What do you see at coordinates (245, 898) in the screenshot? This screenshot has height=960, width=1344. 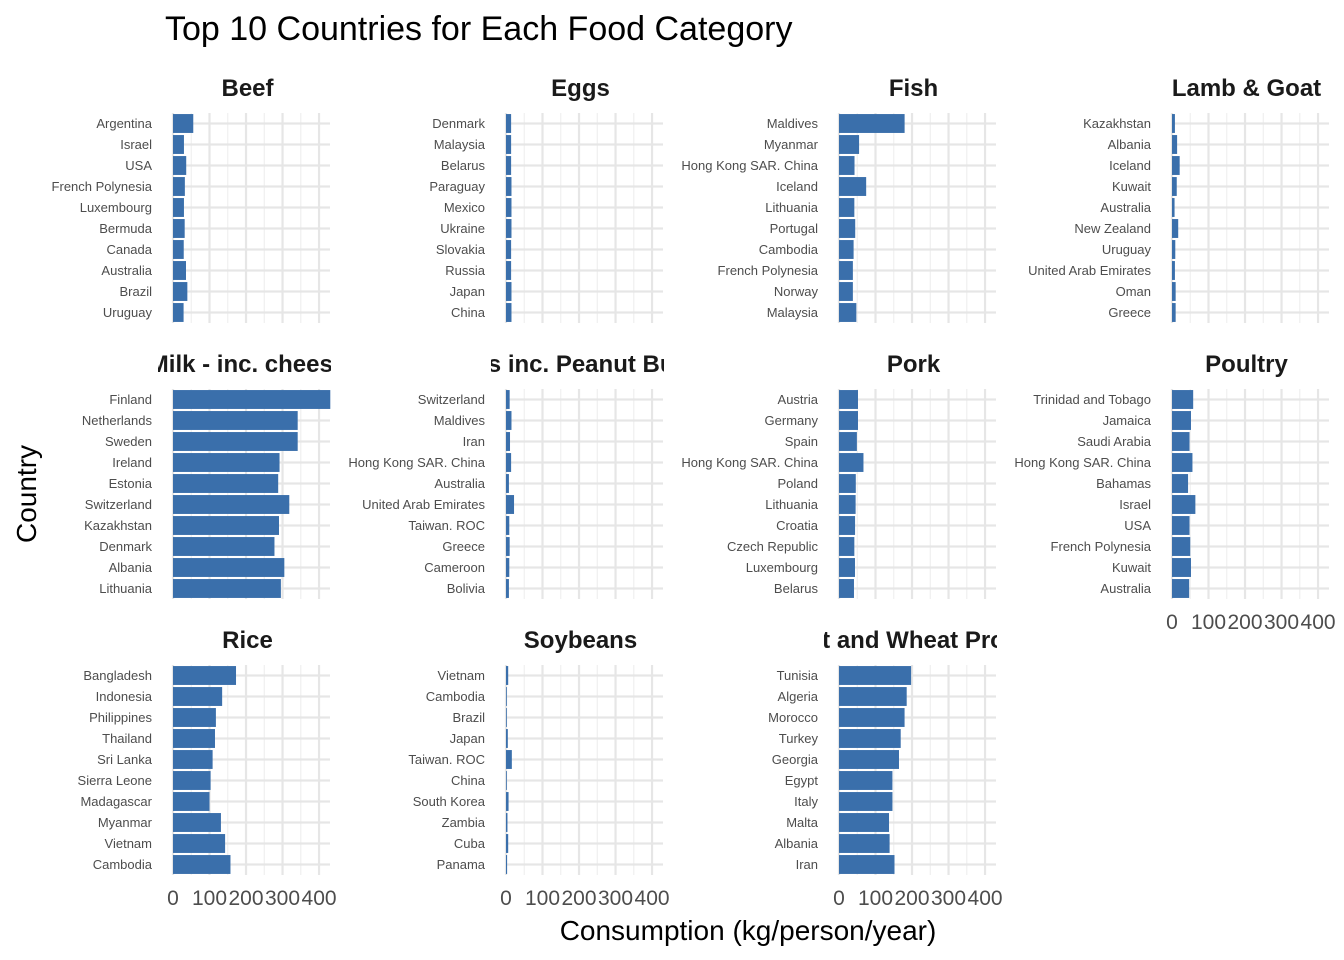 I see `x-tick-label: 200` at bounding box center [245, 898].